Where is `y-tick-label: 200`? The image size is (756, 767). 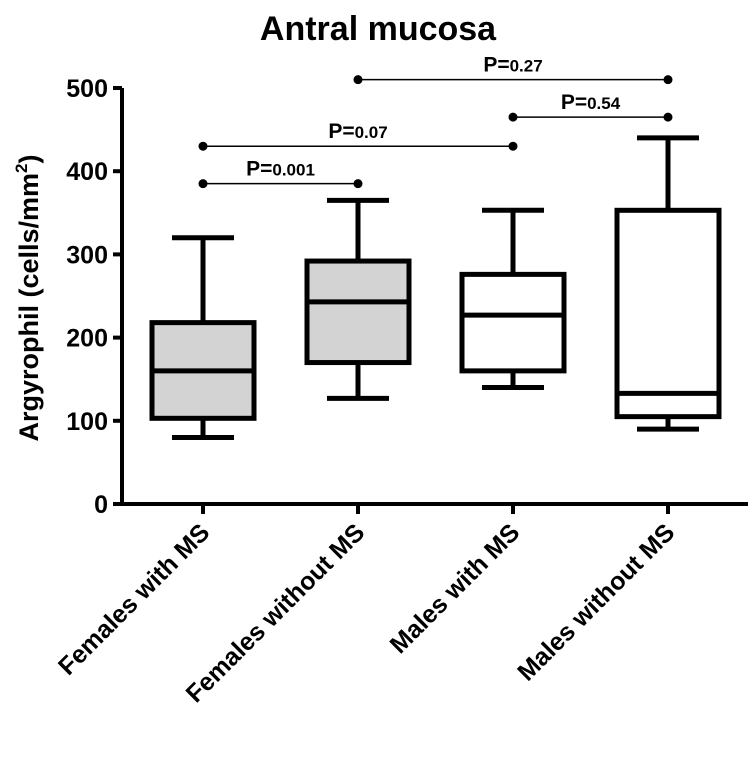 y-tick-label: 200 is located at coordinates (87, 339).